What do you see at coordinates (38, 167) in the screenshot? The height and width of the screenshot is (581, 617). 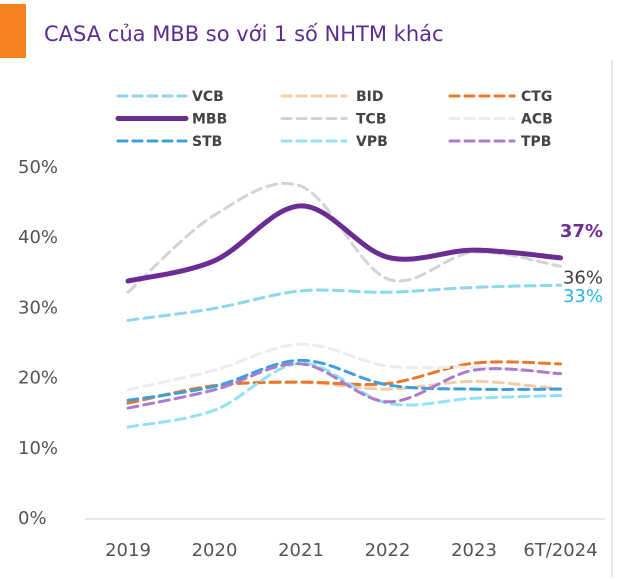 I see `y-tick-label: 50%` at bounding box center [38, 167].